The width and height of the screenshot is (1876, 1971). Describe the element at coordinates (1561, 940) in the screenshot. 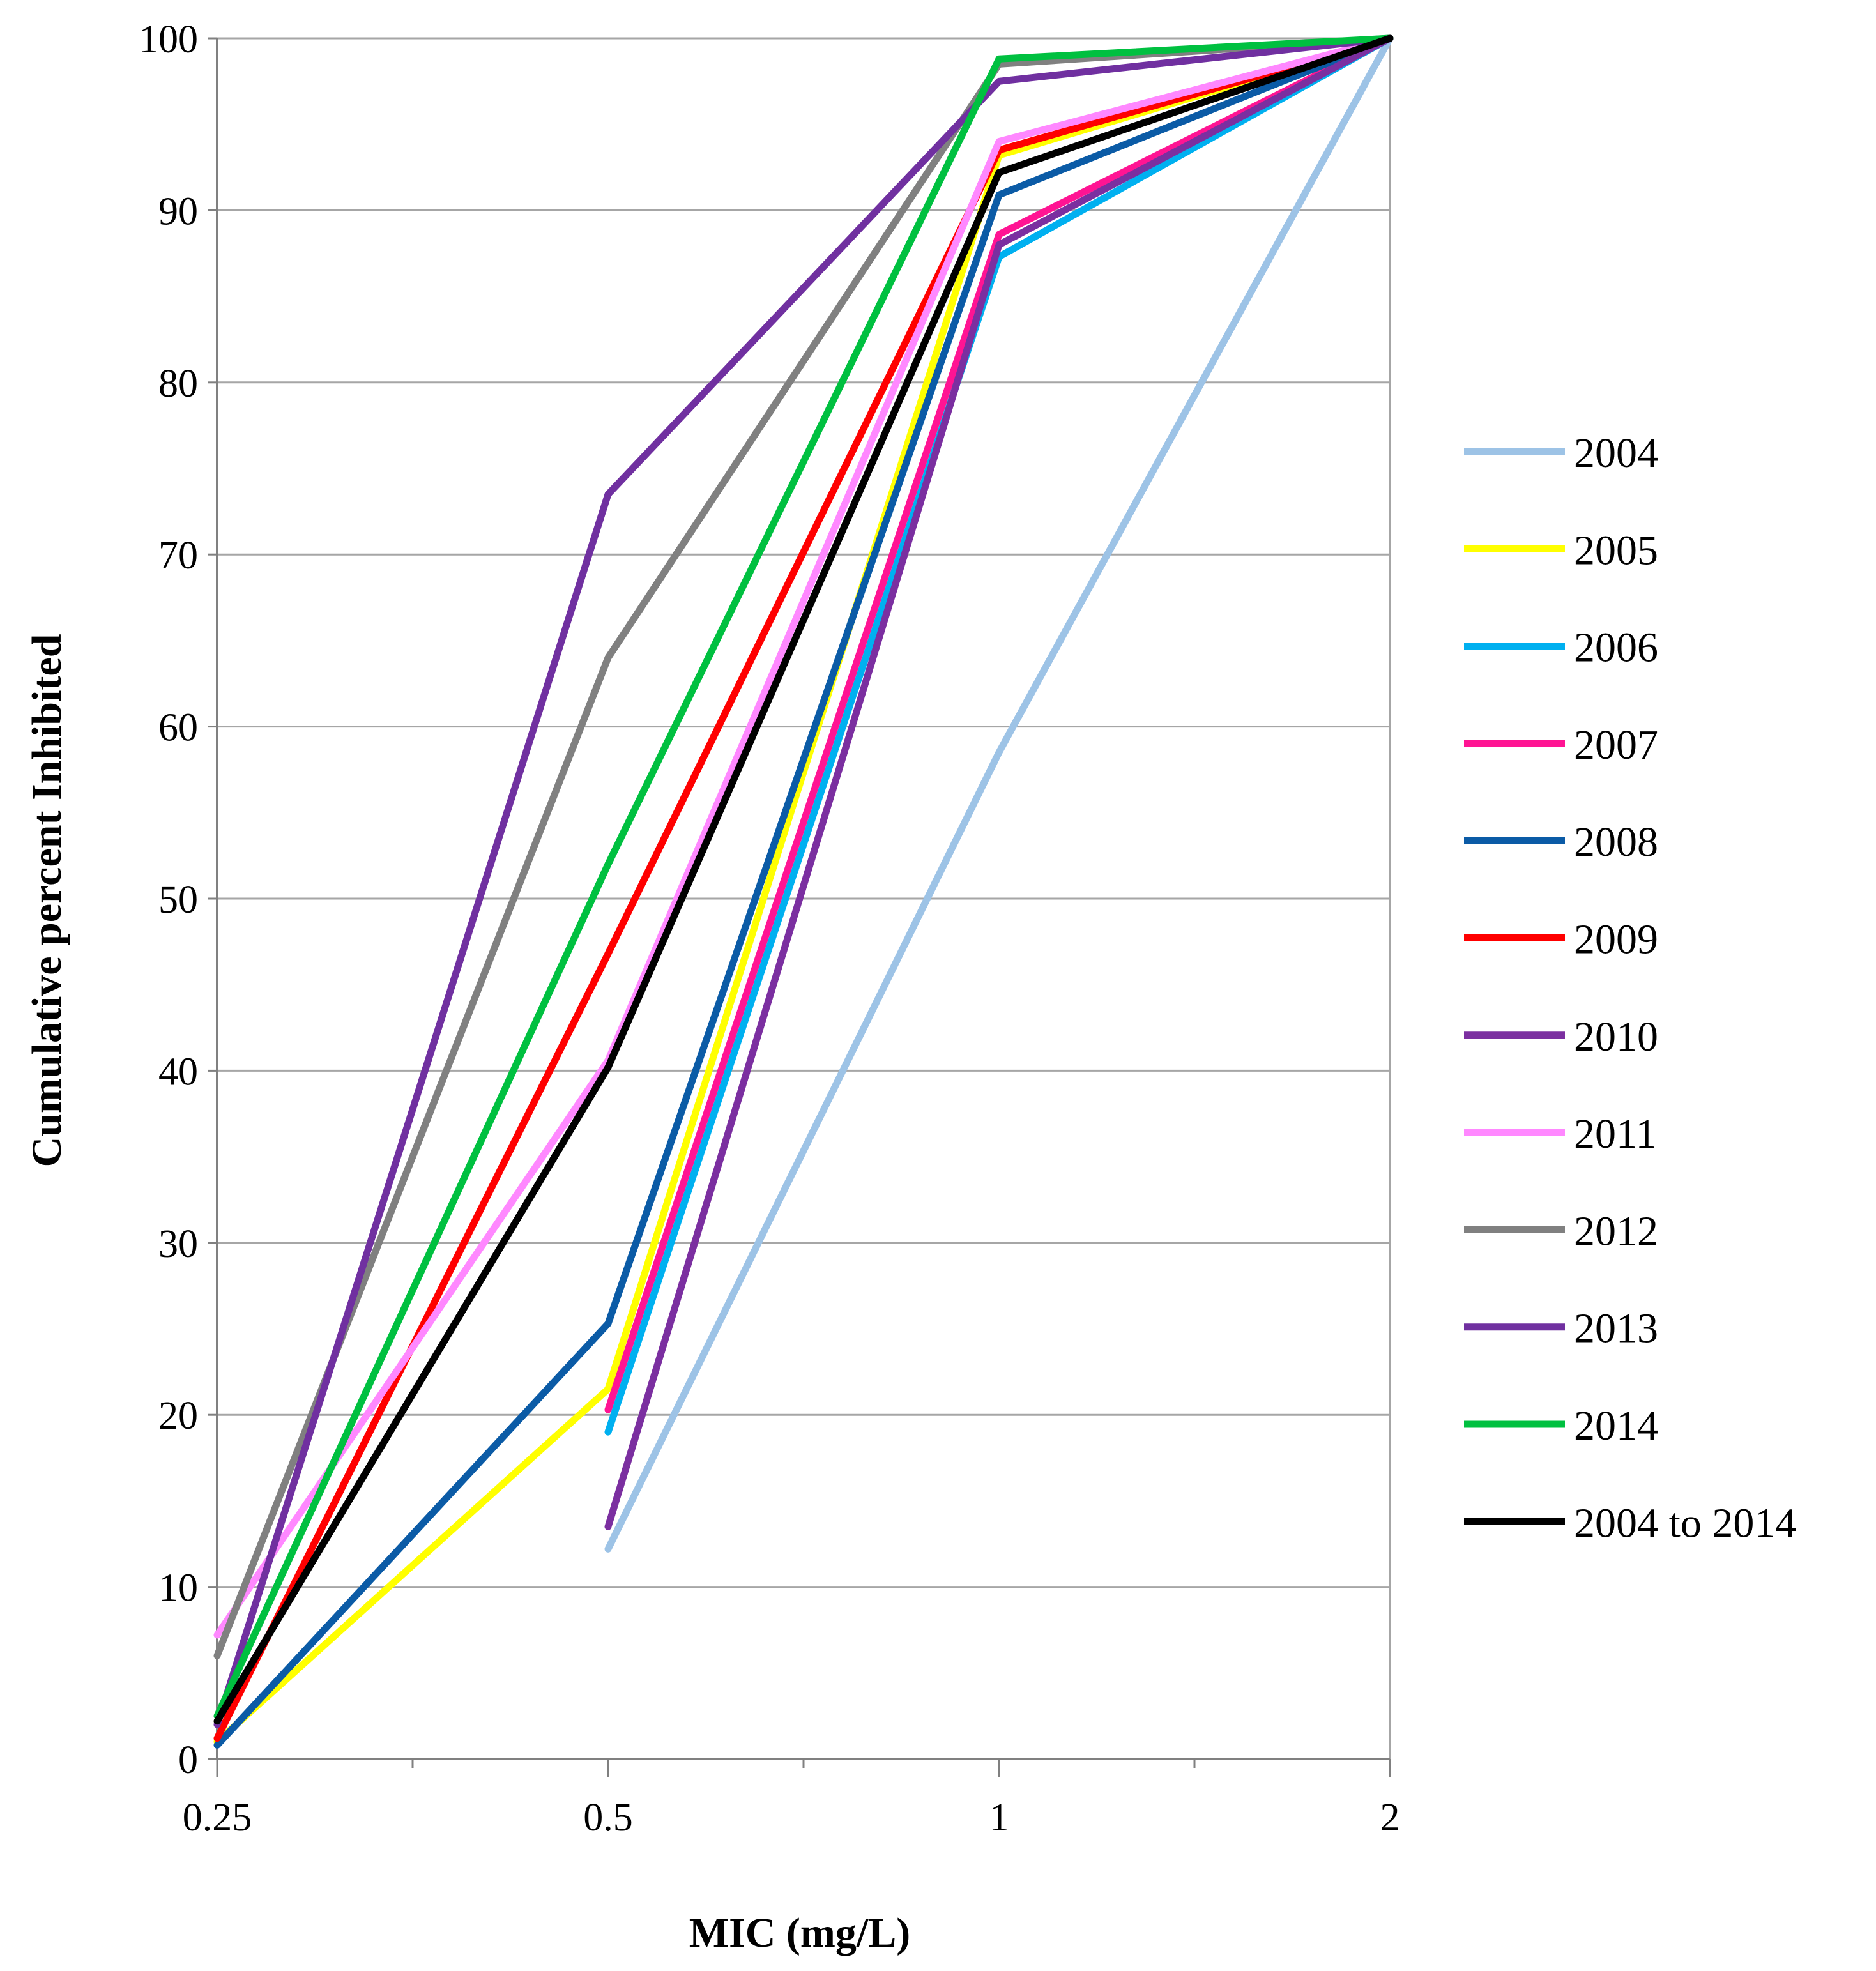

I see `legend-item: 2009` at that location.